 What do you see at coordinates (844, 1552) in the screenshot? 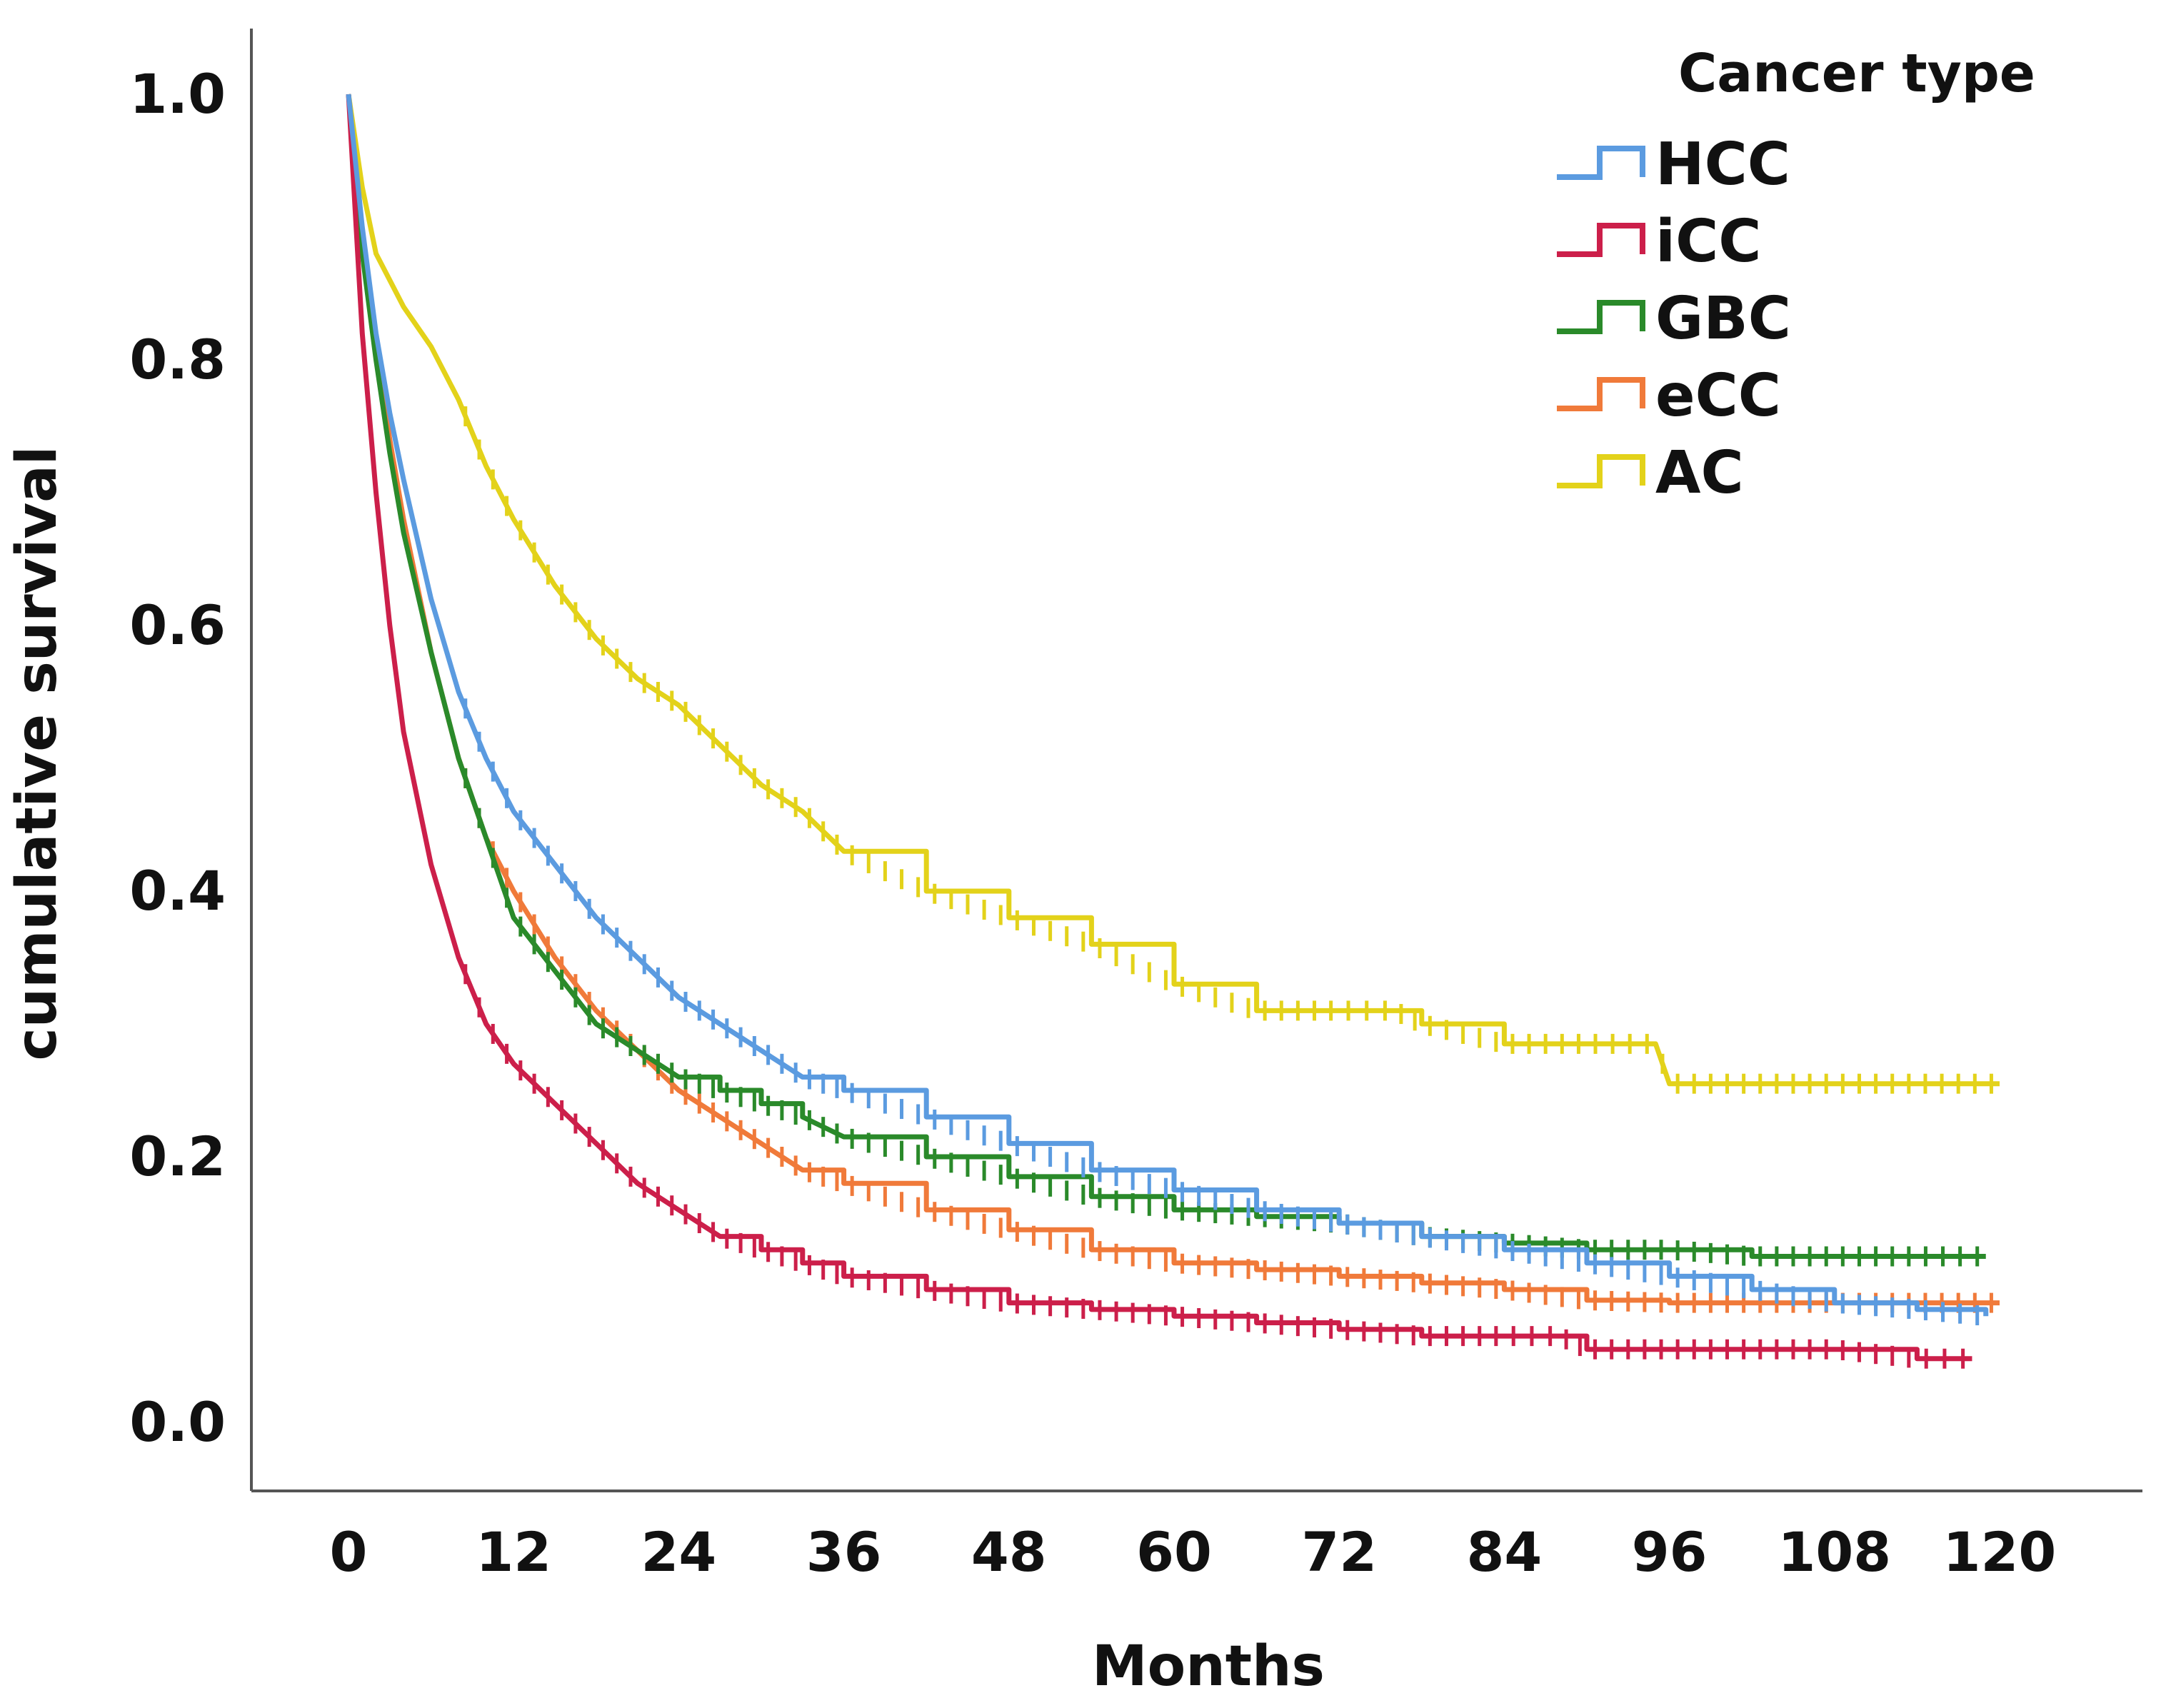
I see `x-tick-label: 36` at bounding box center [844, 1552].